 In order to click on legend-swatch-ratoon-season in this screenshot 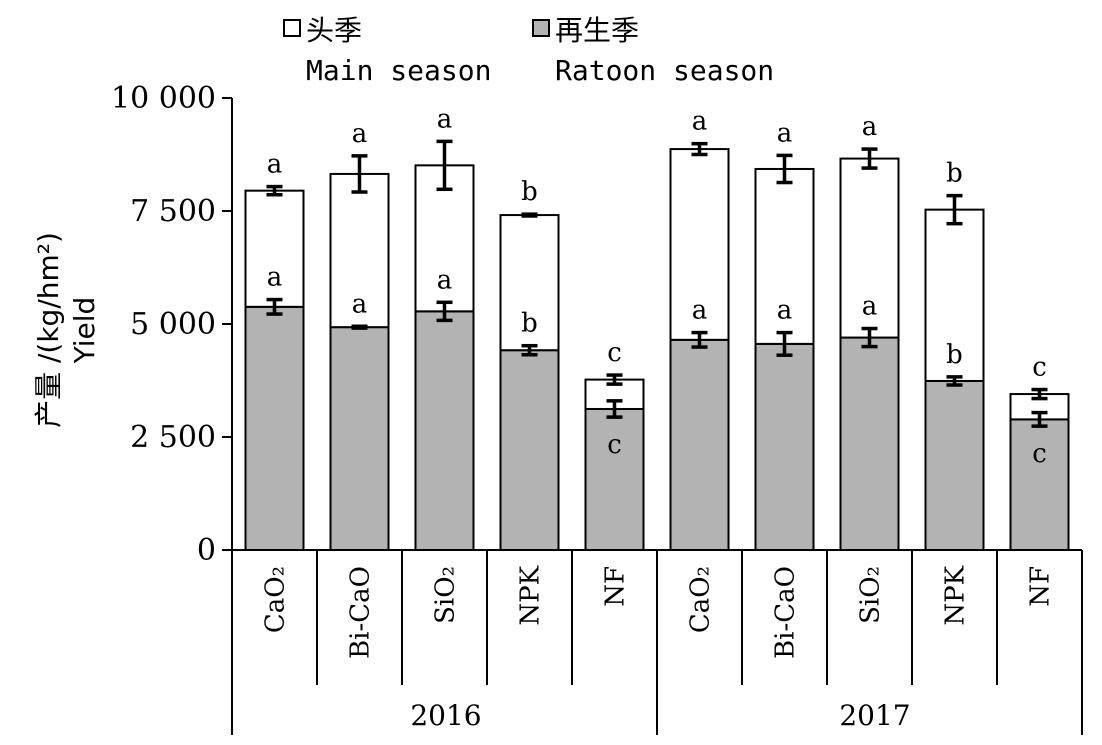, I will do `click(541, 28)`.